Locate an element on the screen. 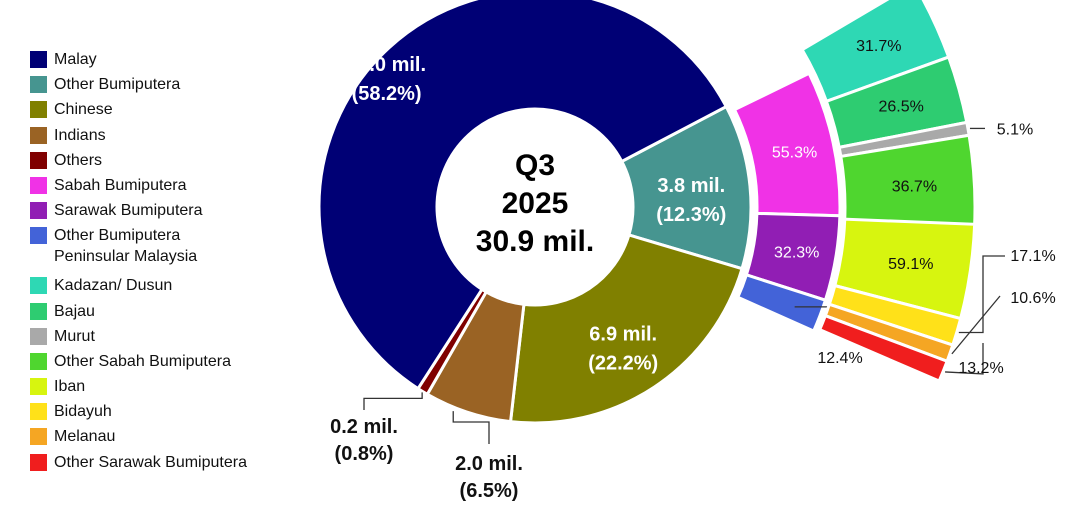 Image resolution: width=1080 pixels, height=526 pixels. donut-slice-chinese is located at coordinates (626, 329).